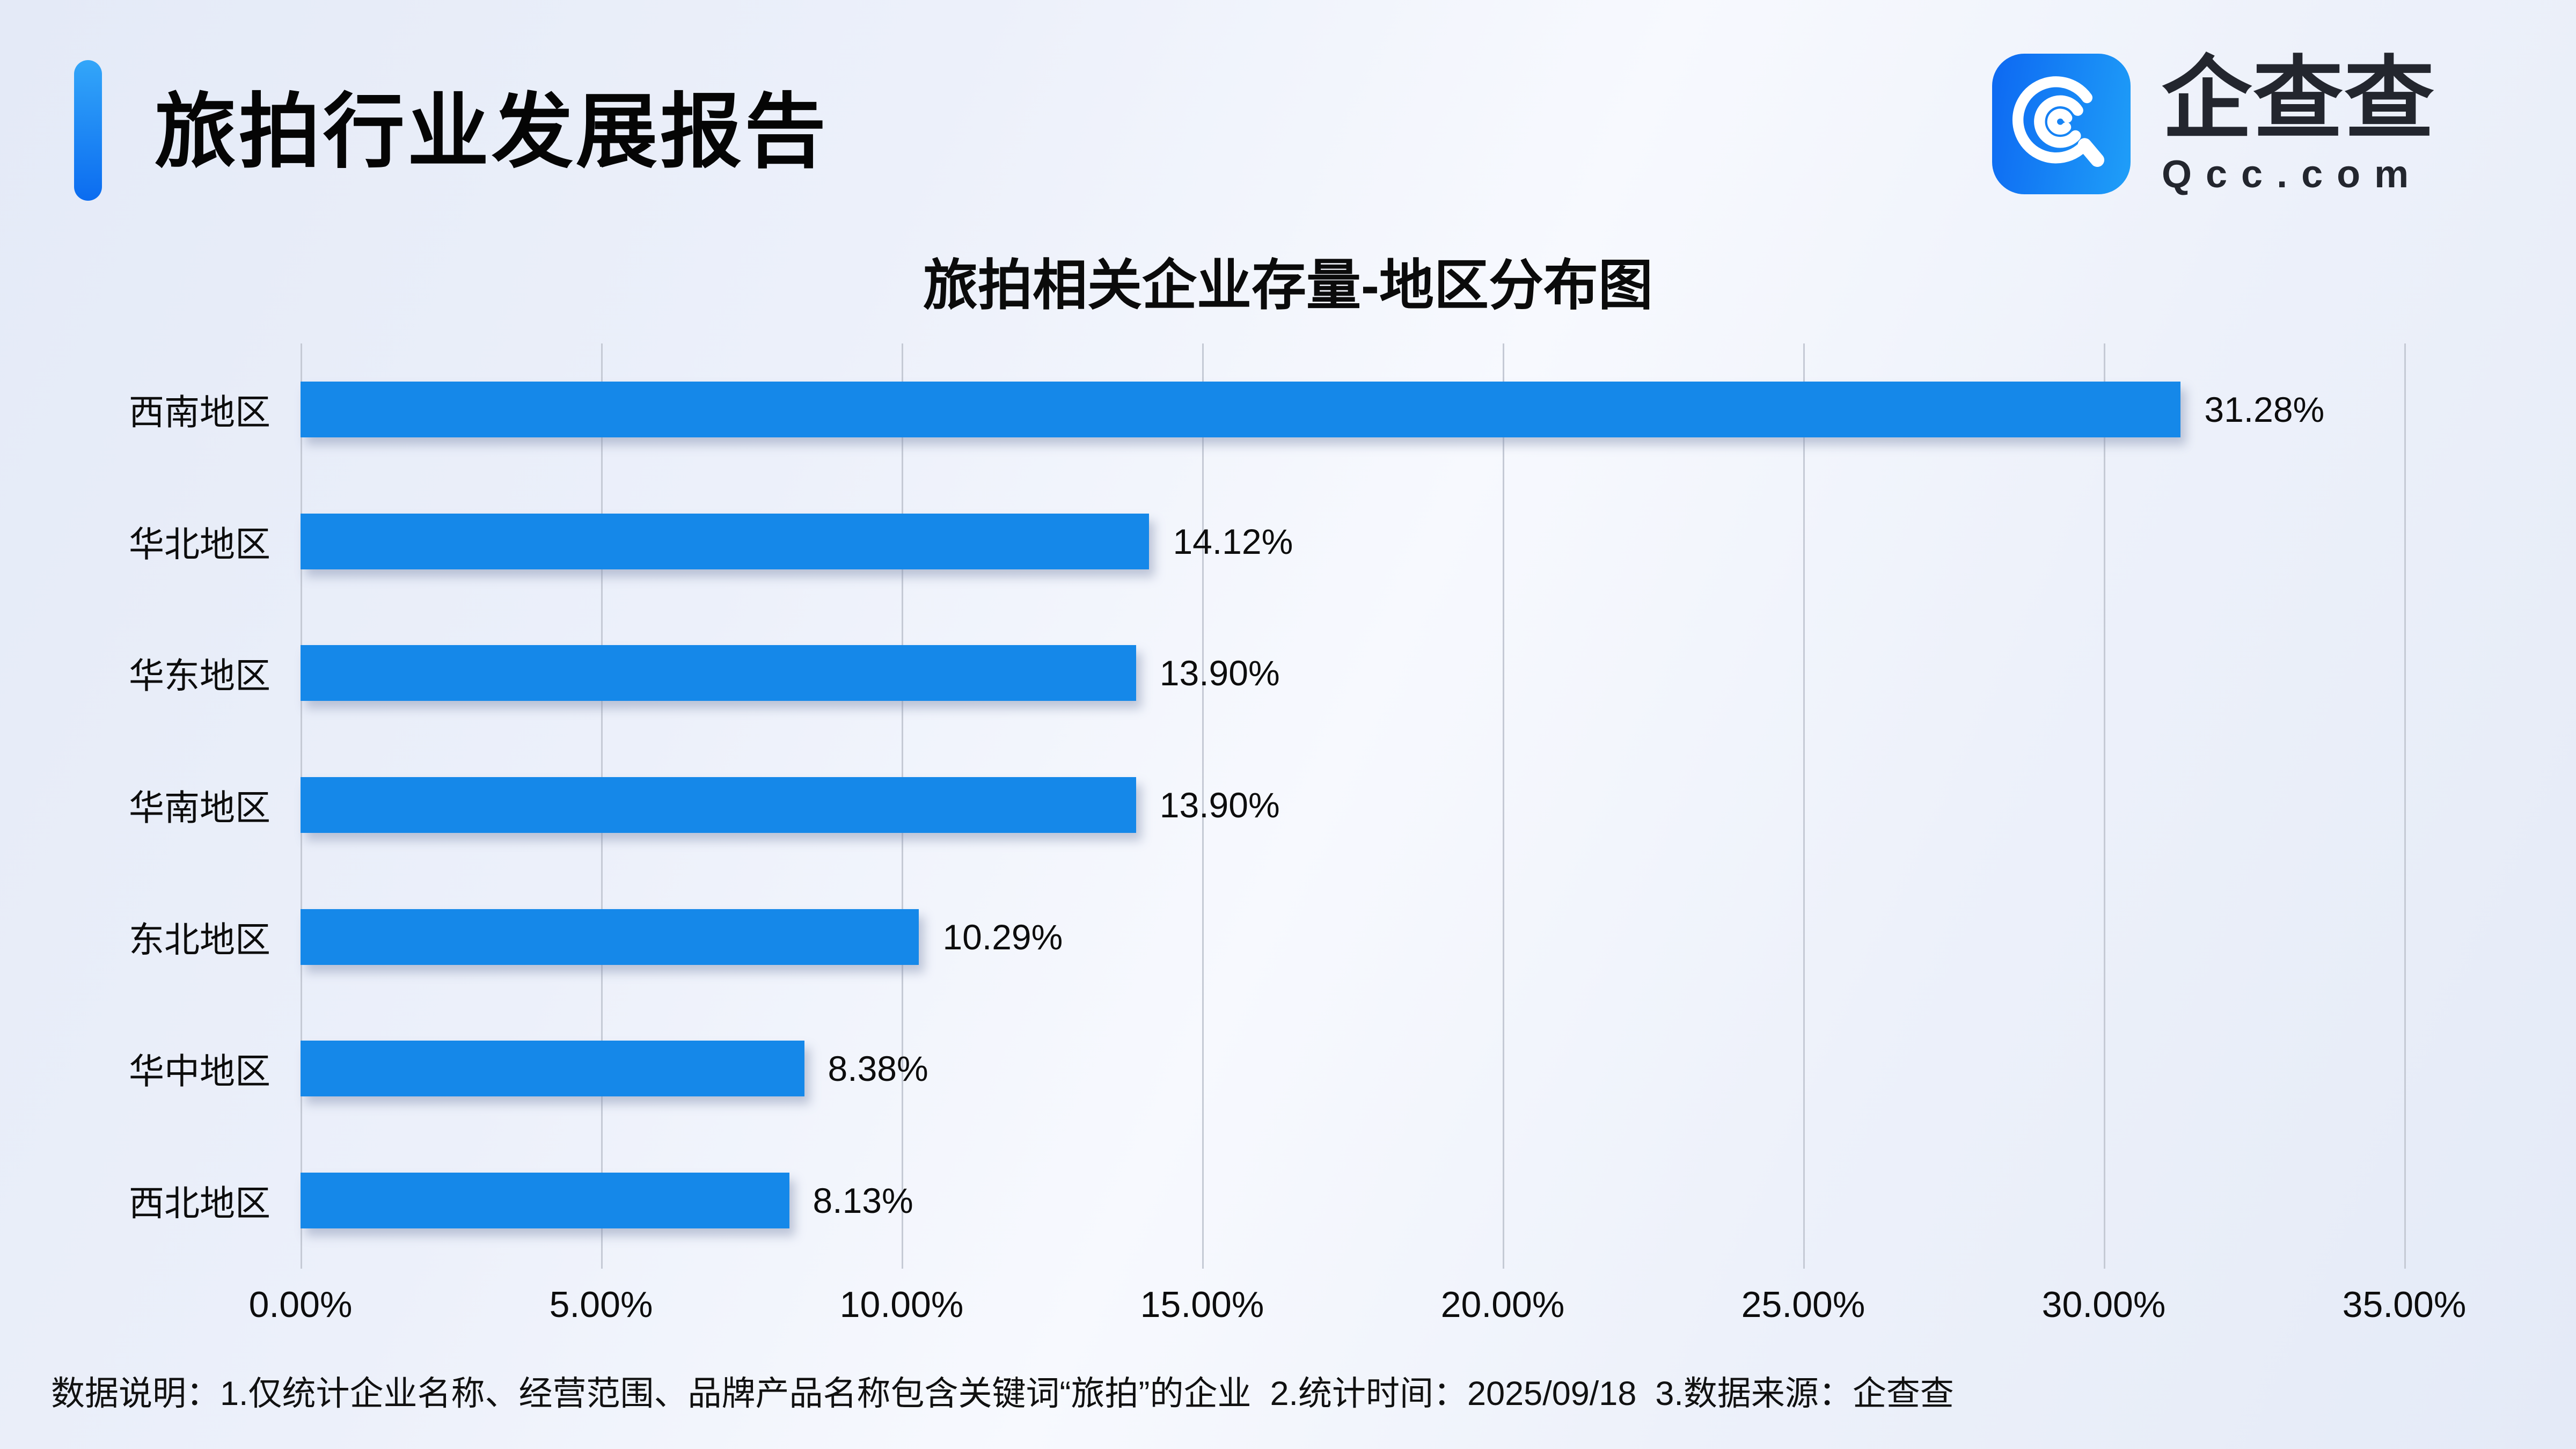  Describe the element at coordinates (1266, 937) in the screenshot. I see `bar-row: 东北地区 10.29%` at that location.